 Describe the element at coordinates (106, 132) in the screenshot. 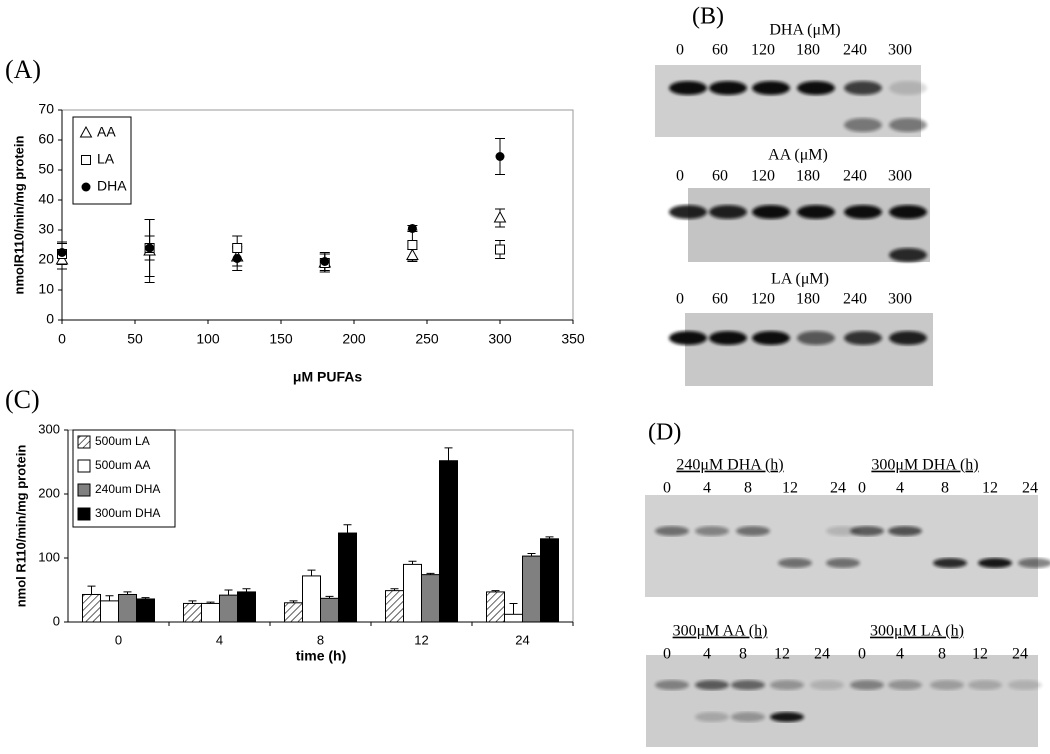

I see `legend-label: AA` at that location.